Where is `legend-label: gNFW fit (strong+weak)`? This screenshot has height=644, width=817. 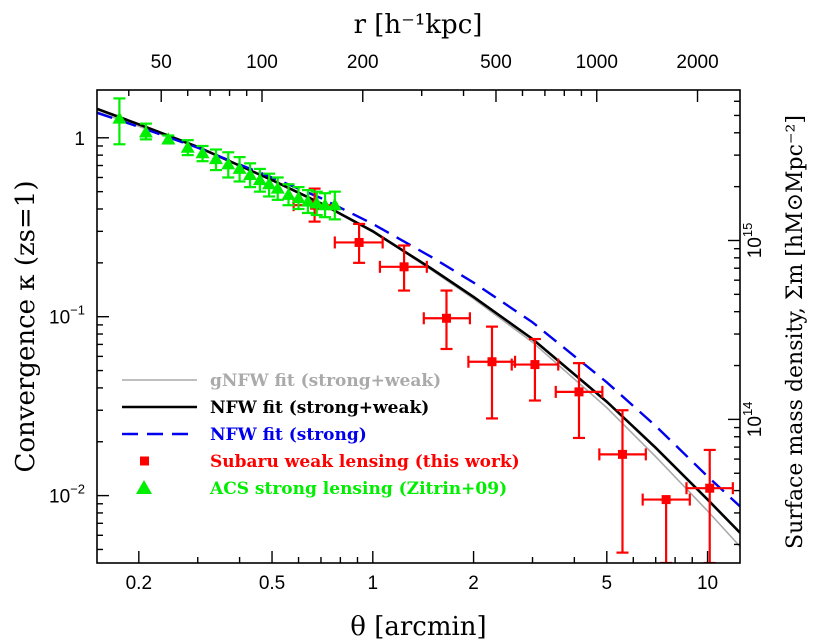 legend-label: gNFW fit (strong+weak) is located at coordinates (325, 381).